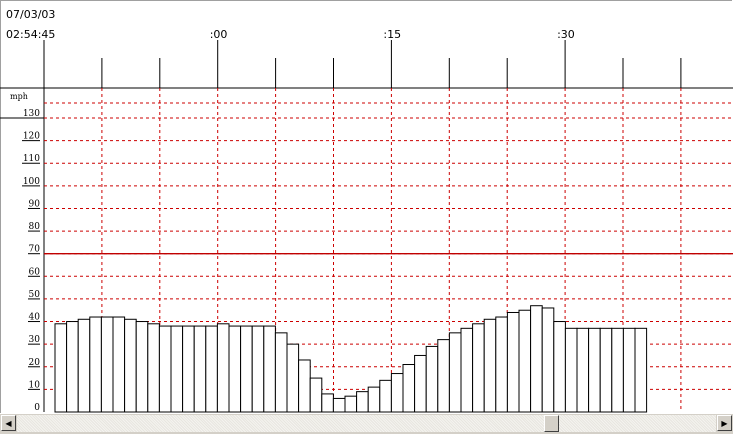 The height and width of the screenshot is (434, 733). I want to click on y-unit-label: mph, so click(19, 96).